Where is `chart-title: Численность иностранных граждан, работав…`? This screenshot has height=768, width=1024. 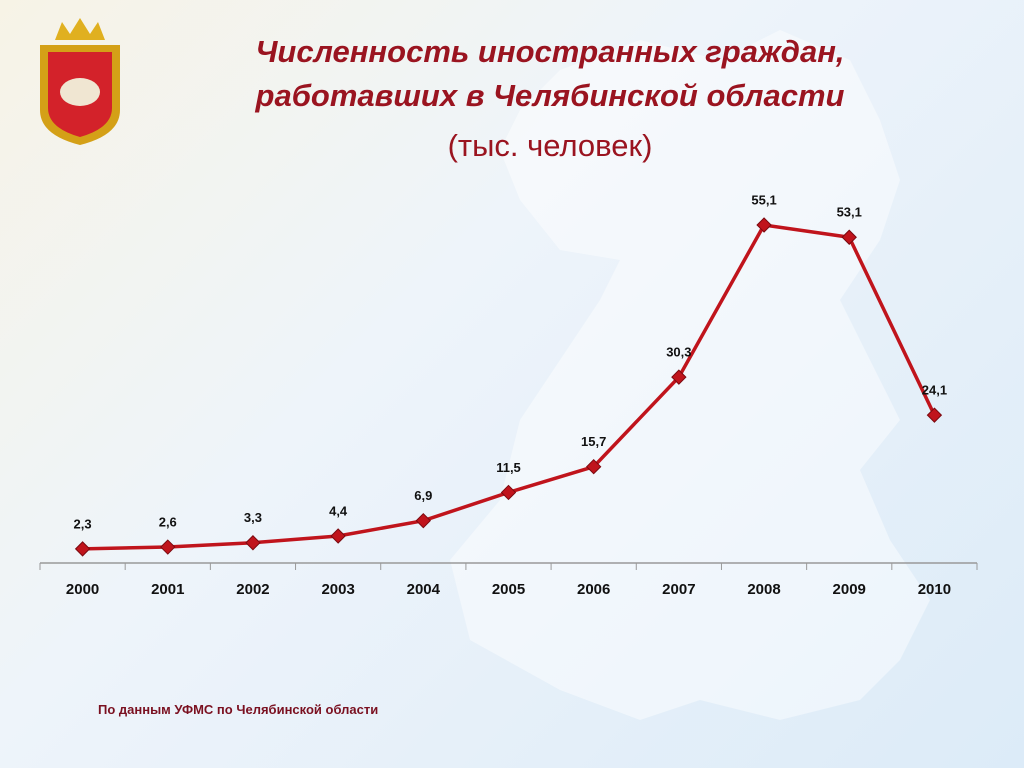 chart-title: Численность иностранных граждан, работав… is located at coordinates (550, 73).